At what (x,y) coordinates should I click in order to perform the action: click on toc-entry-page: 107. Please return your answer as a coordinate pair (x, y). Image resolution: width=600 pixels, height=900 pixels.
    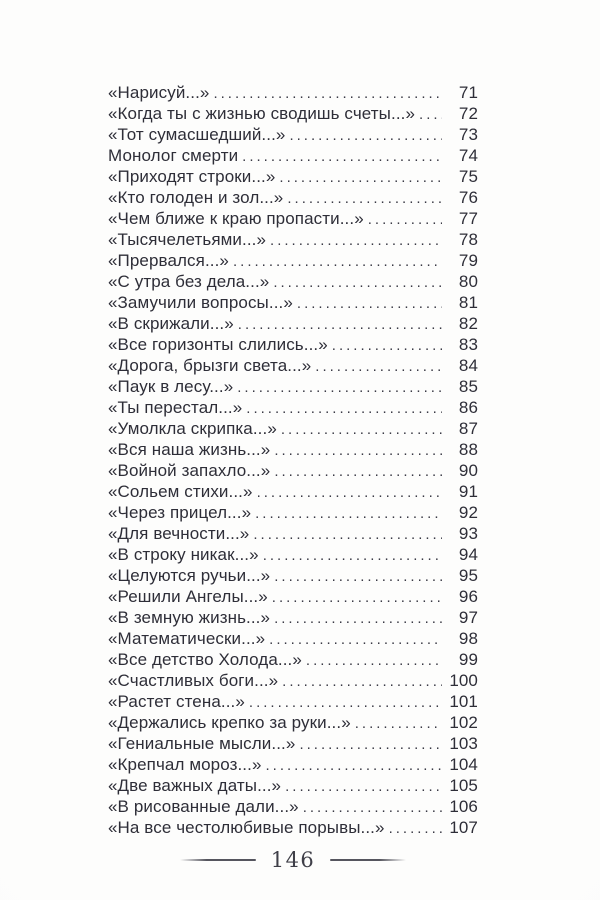
    Looking at the image, I should click on (463, 827).